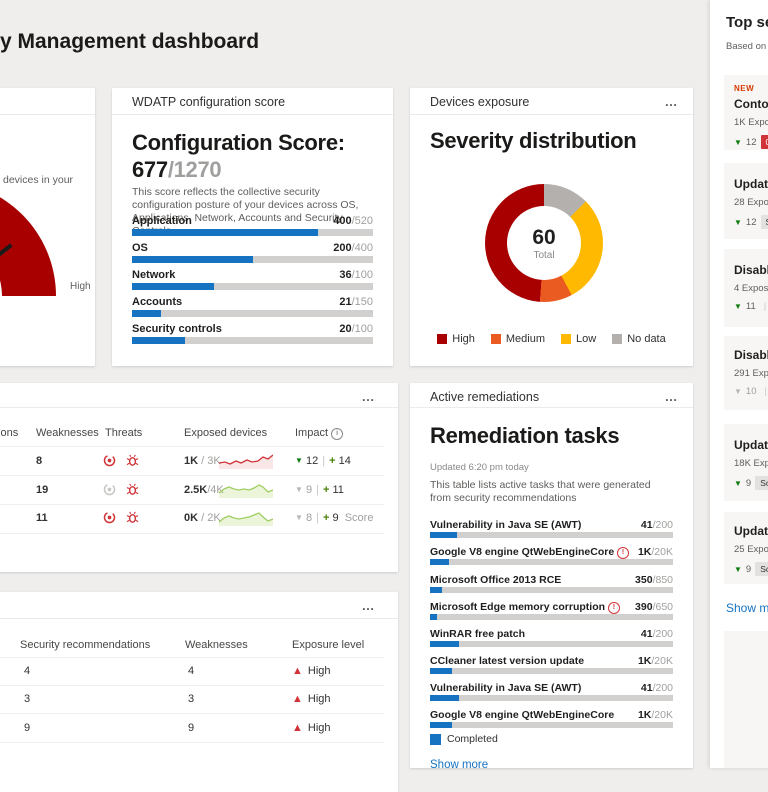  I want to click on exposed-value: 1K, so click(191, 461).